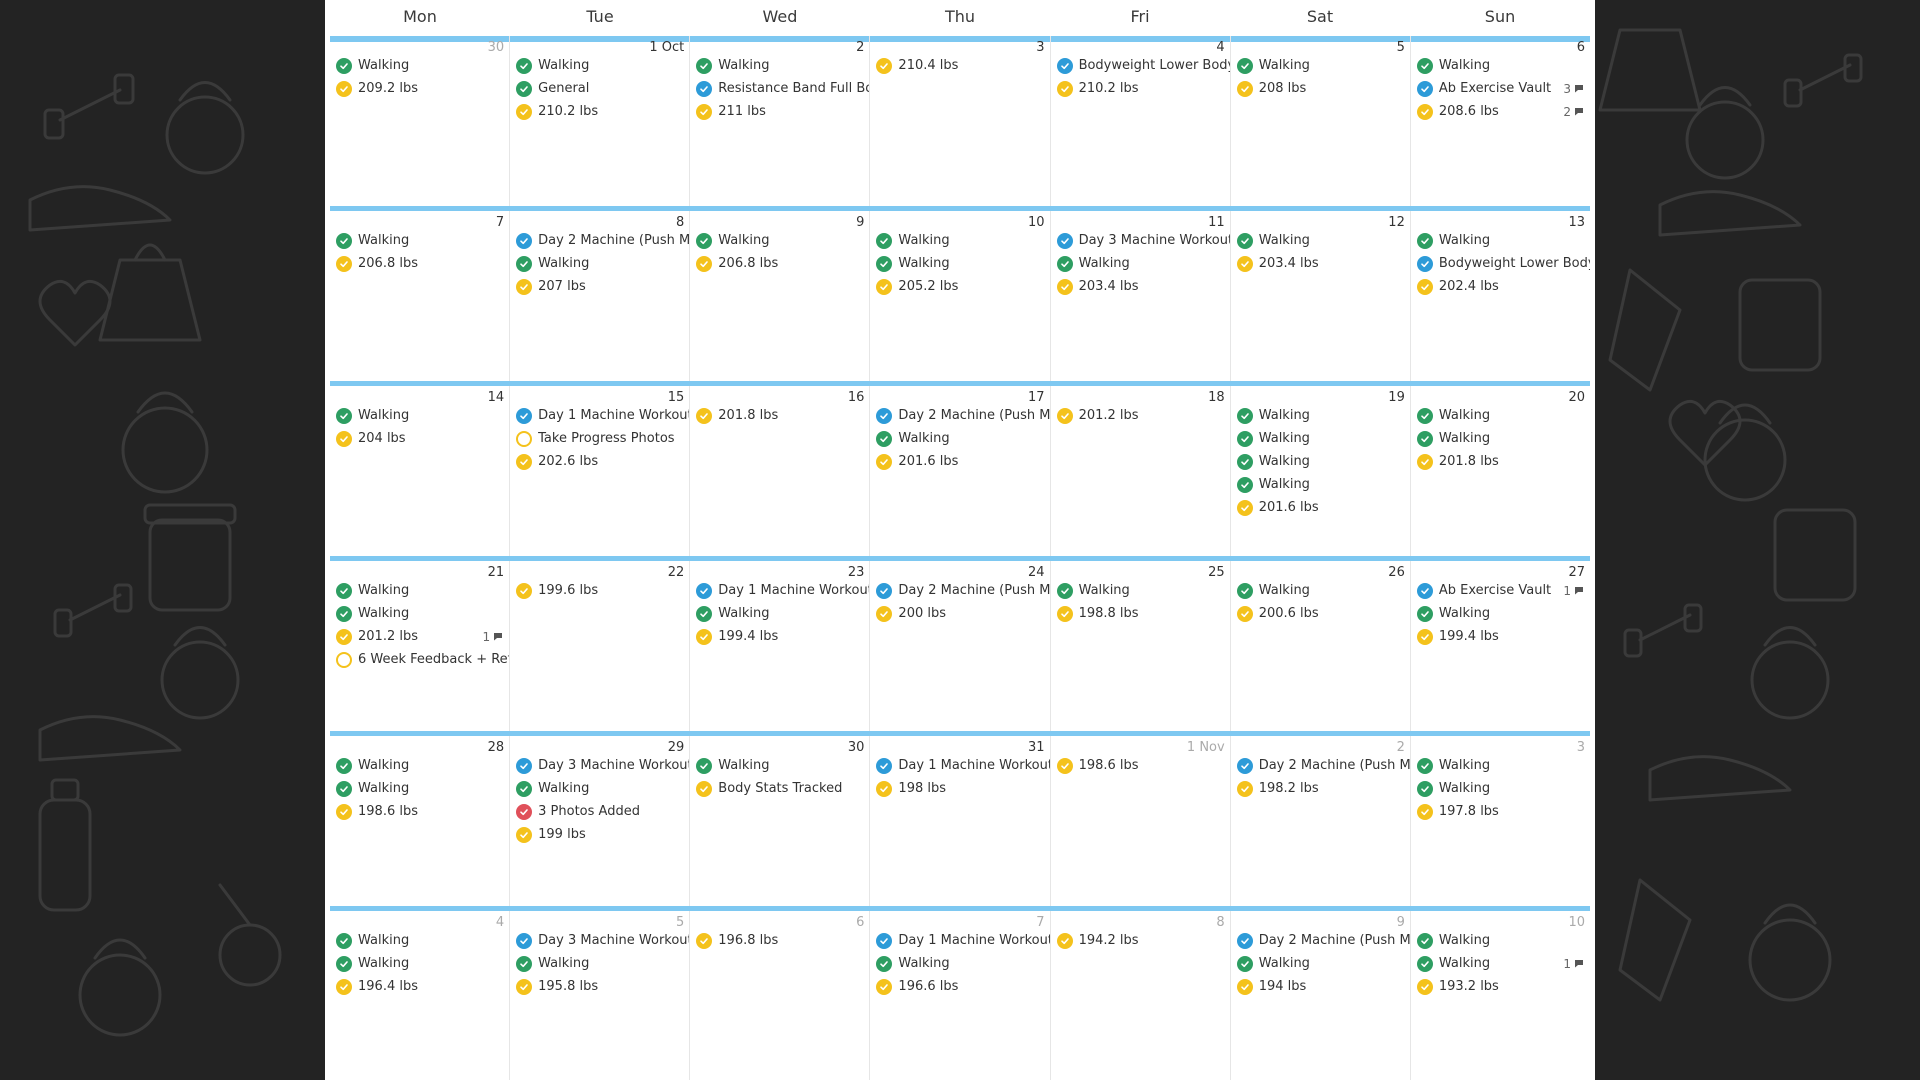 The image size is (1920, 1080). I want to click on calendar-entry: 196.8 lbs, so click(779, 940).